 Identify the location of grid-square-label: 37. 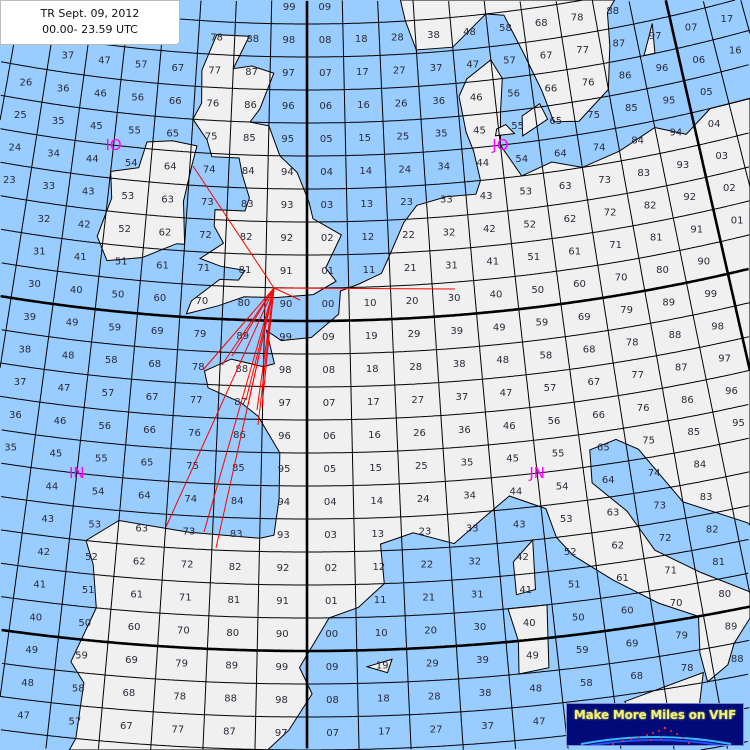
(68, 56).